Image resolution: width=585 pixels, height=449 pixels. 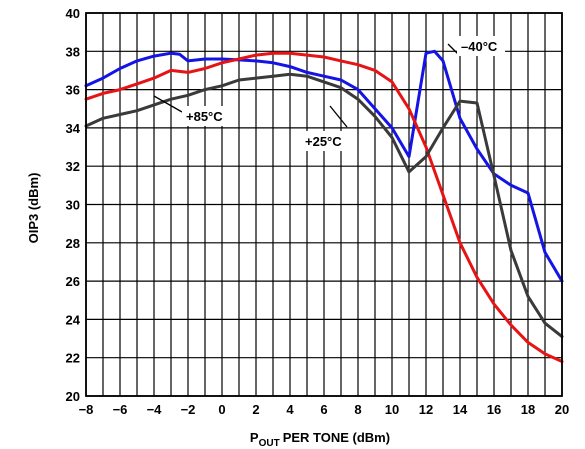 What do you see at coordinates (73, 358) in the screenshot?
I see `y-tick-label: 22` at bounding box center [73, 358].